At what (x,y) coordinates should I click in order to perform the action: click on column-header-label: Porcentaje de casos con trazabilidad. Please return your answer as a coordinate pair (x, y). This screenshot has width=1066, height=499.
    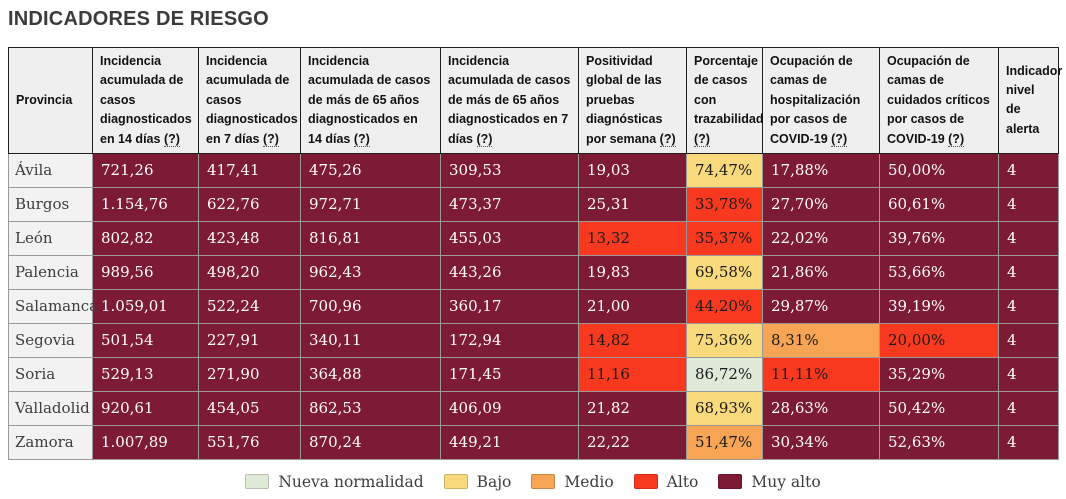
    Looking at the image, I should click on (729, 90).